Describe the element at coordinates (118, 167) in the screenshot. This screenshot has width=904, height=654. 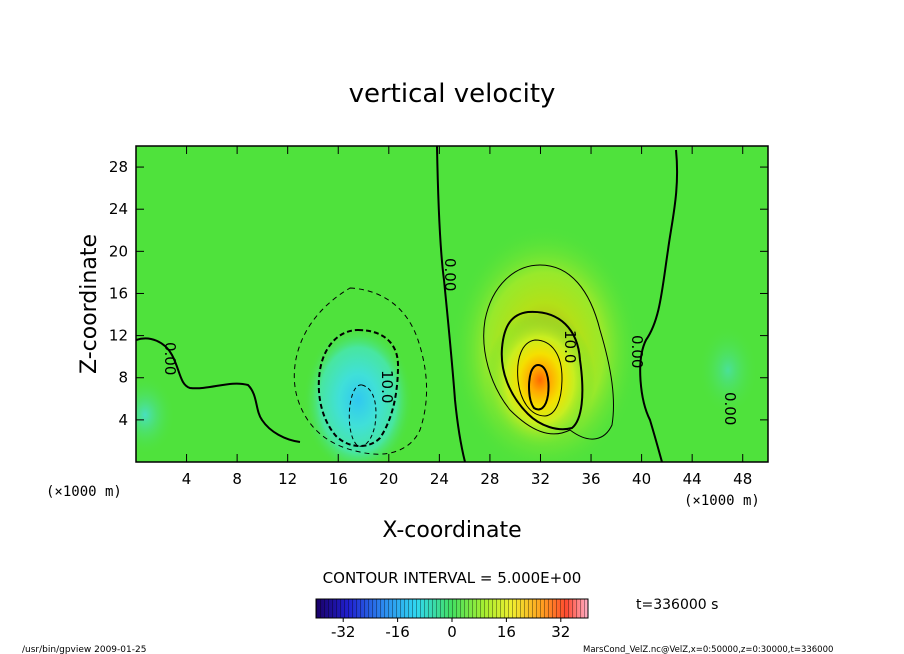
I see `y-tick-label: 28` at that location.